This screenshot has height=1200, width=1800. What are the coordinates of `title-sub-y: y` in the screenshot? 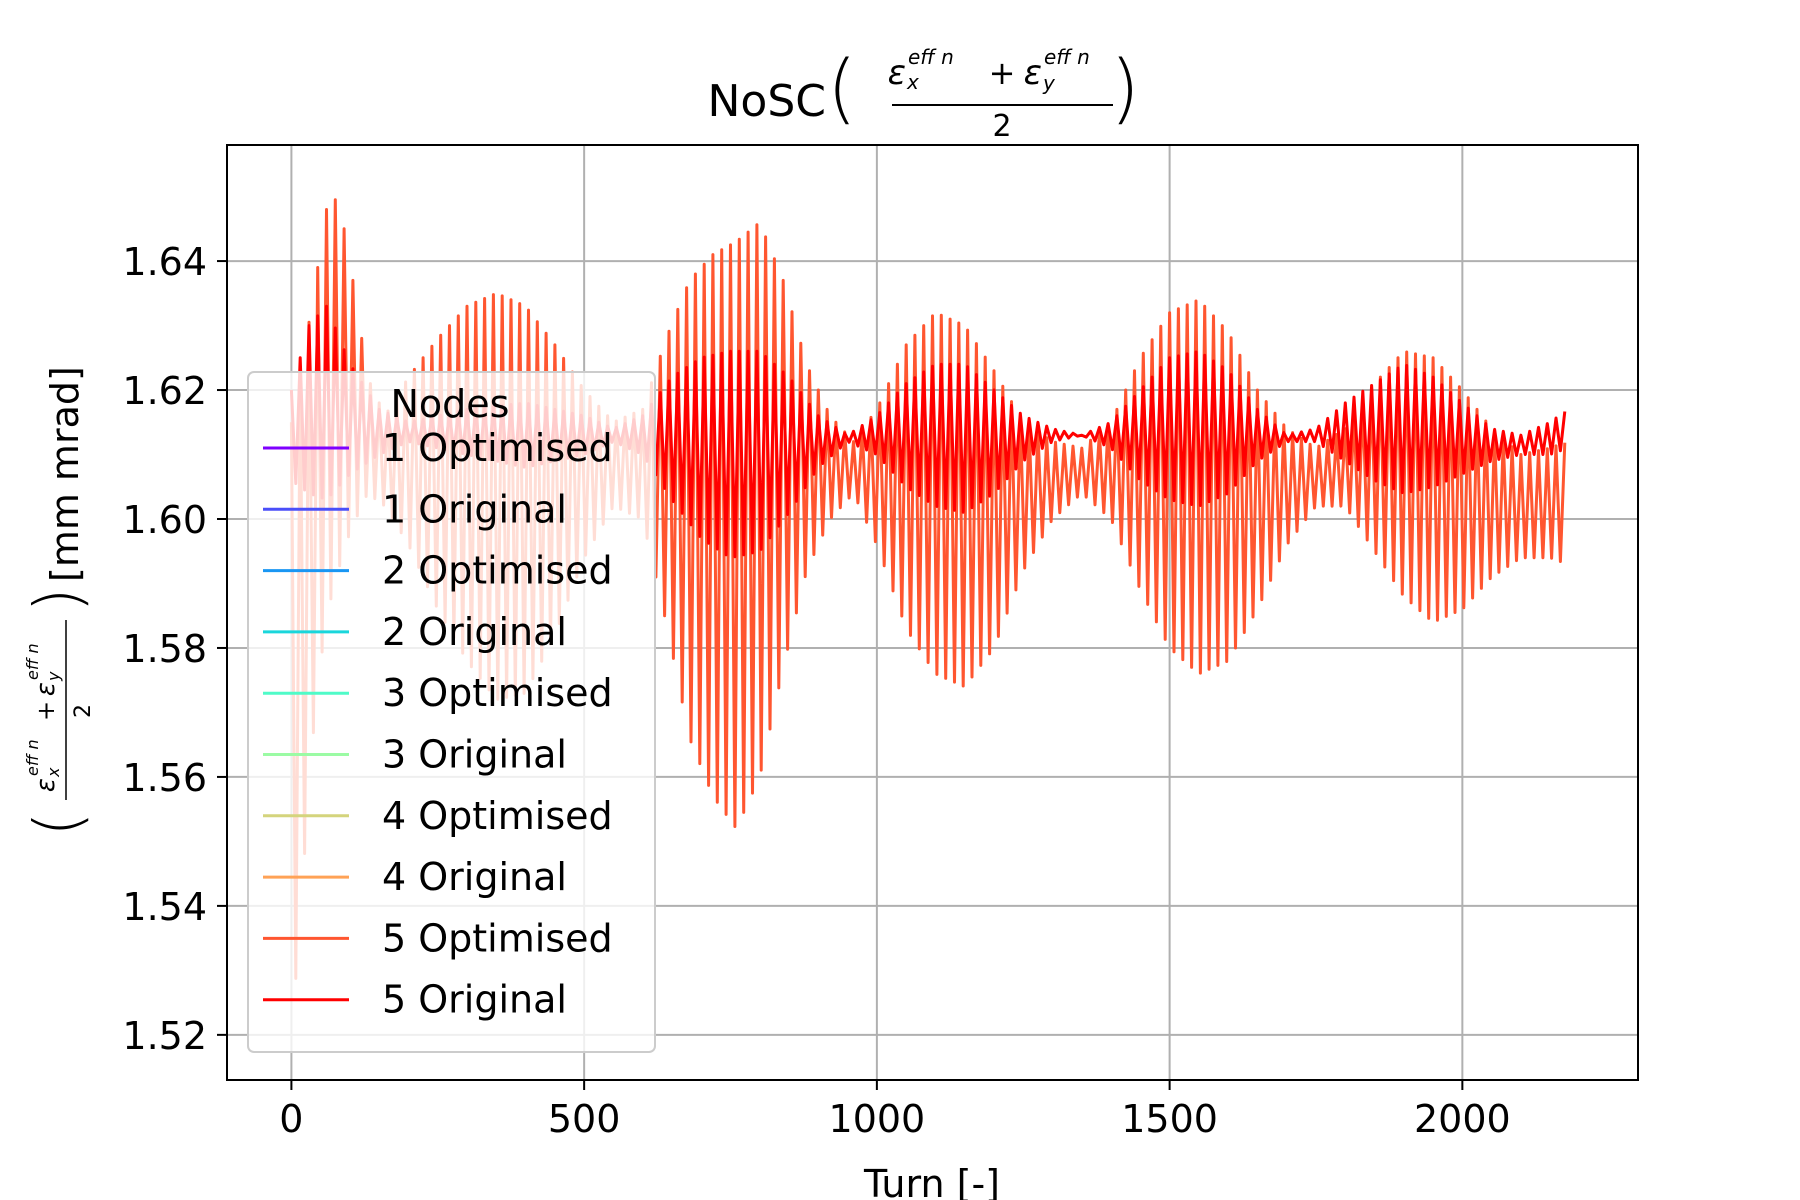 It's located at (1049, 83).